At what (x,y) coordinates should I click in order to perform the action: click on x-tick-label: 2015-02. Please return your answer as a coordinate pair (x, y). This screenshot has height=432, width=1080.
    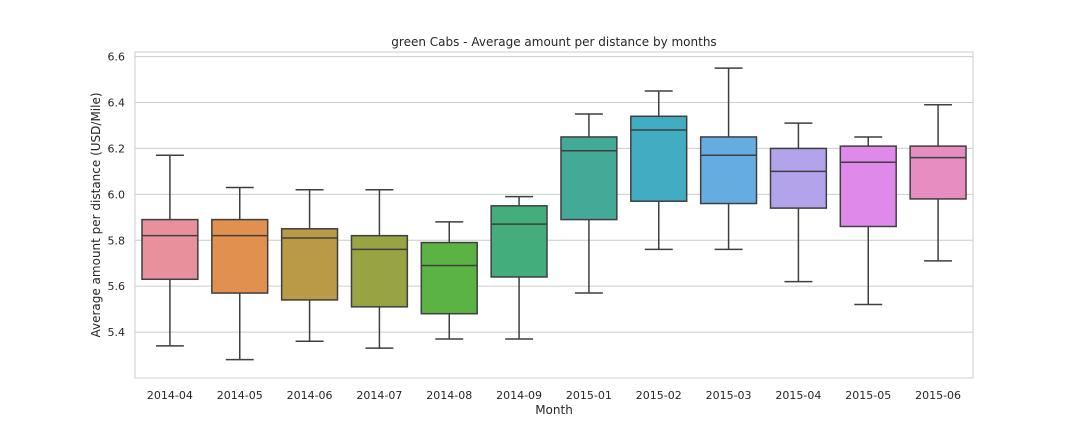
    Looking at the image, I should click on (659, 395).